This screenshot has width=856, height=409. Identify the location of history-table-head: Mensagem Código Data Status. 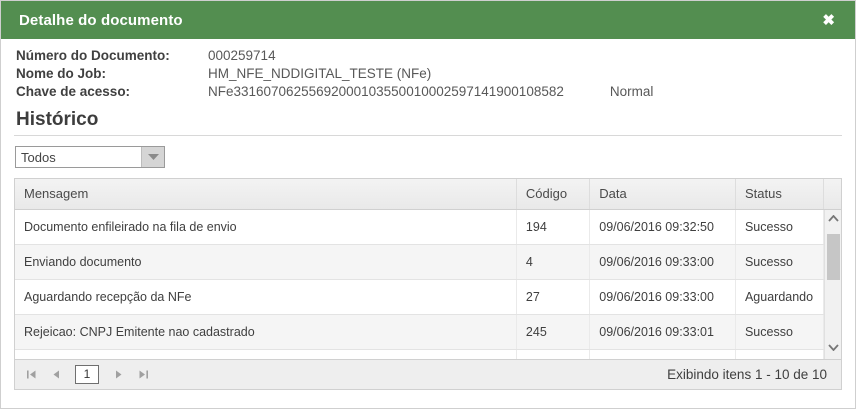
(428, 194).